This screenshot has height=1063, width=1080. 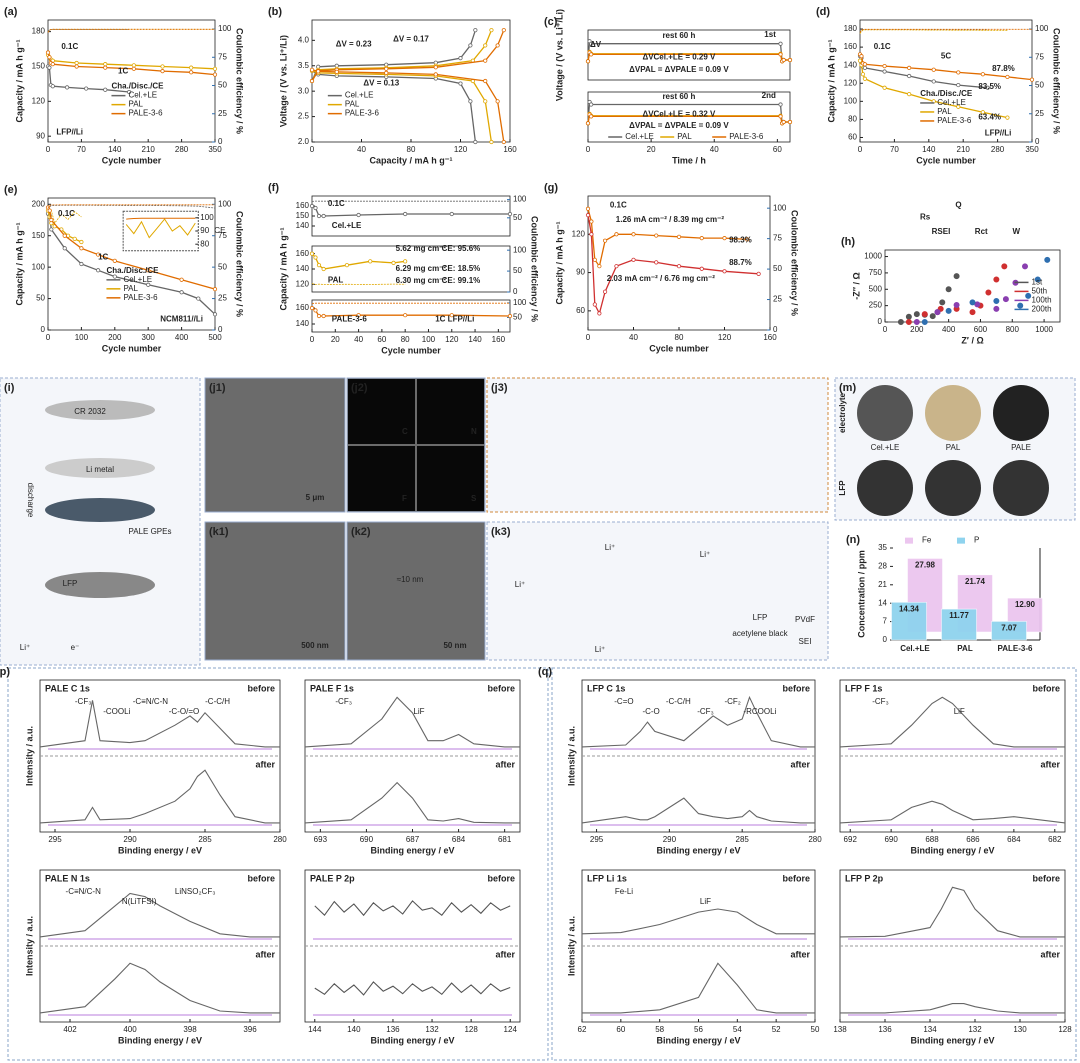 What do you see at coordinates (624, 891) in the screenshot?
I see `peak-label: Fe-Li` at bounding box center [624, 891].